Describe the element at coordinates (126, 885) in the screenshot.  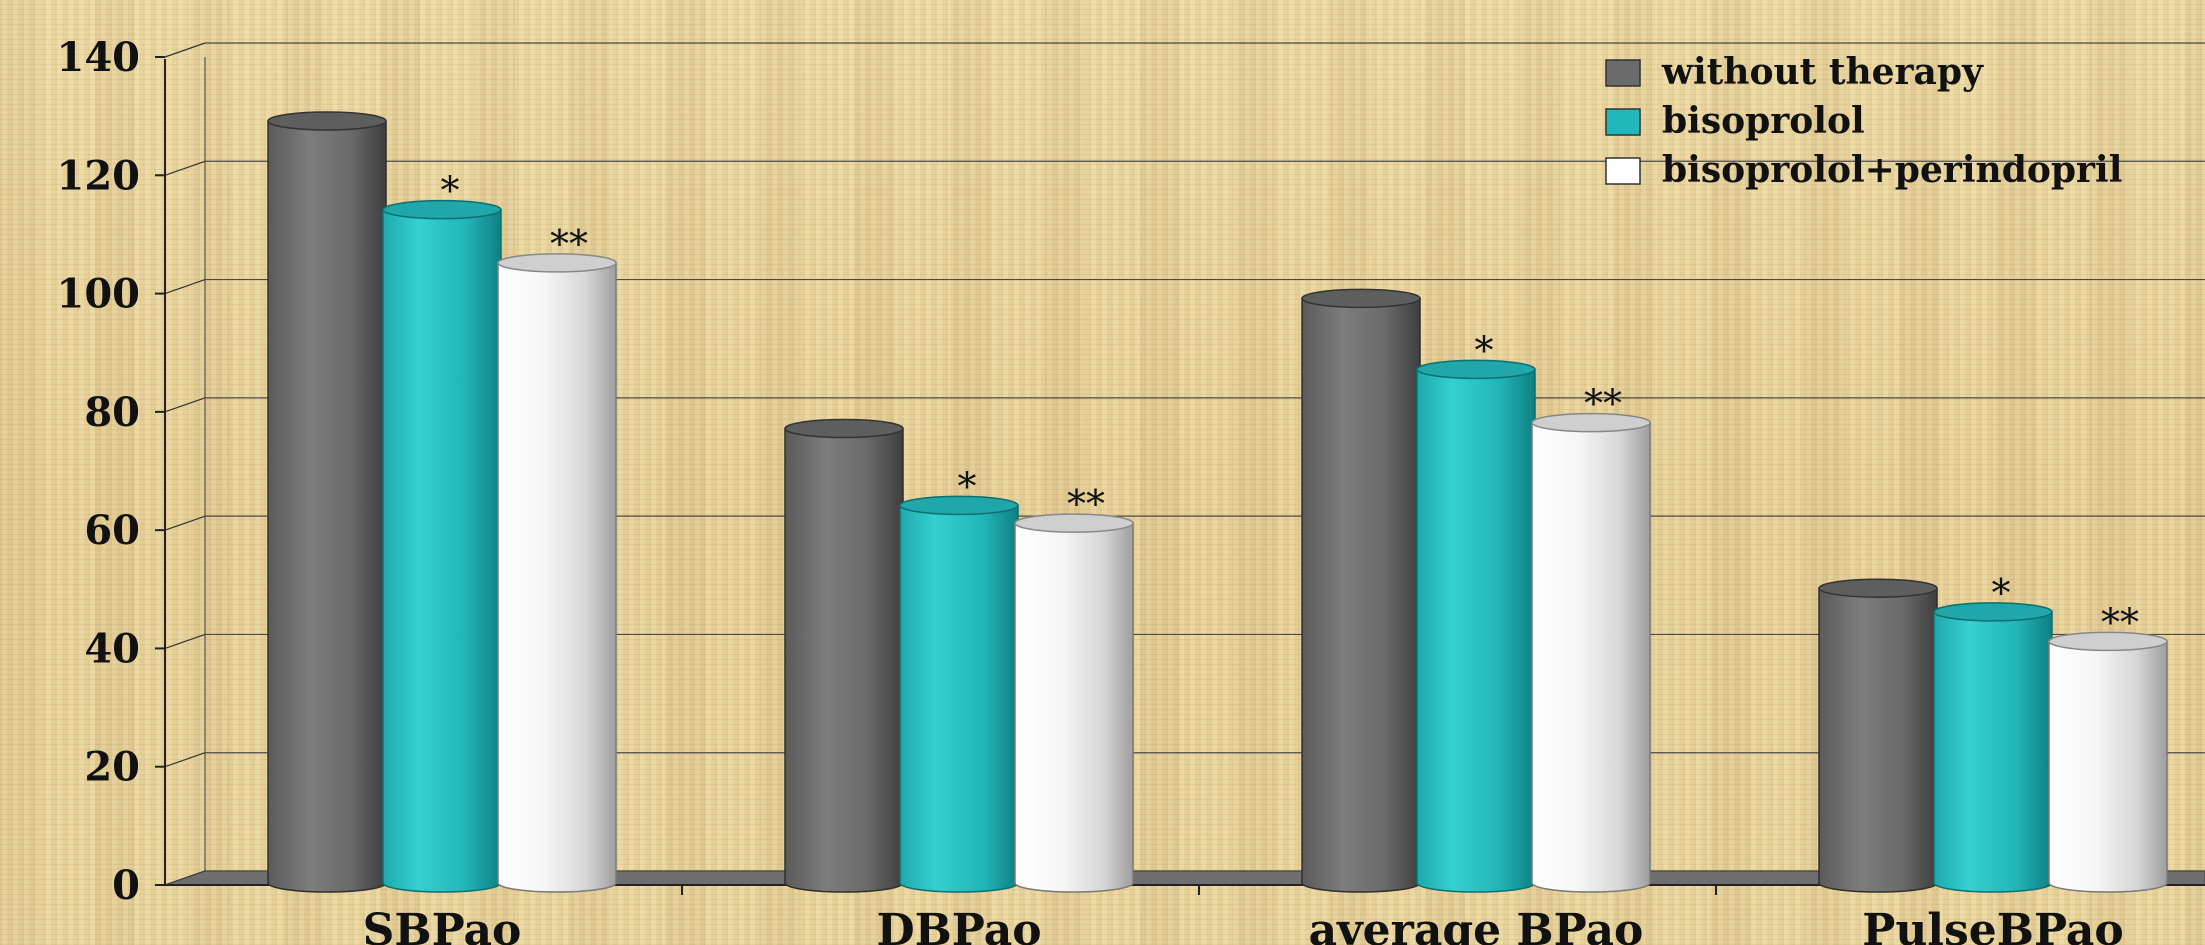
I see `y-tick-label: 0` at that location.